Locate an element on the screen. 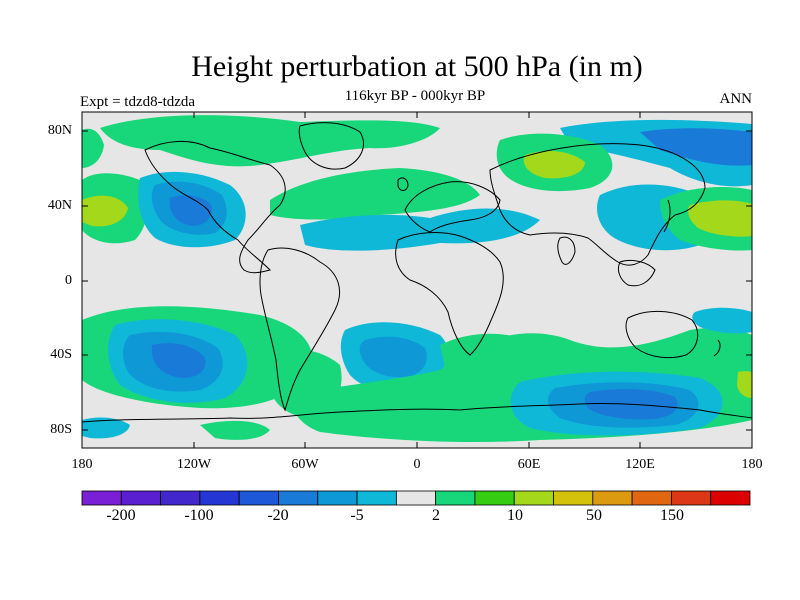 The image size is (800, 600). colorbar-label-2: 2 is located at coordinates (436, 515).